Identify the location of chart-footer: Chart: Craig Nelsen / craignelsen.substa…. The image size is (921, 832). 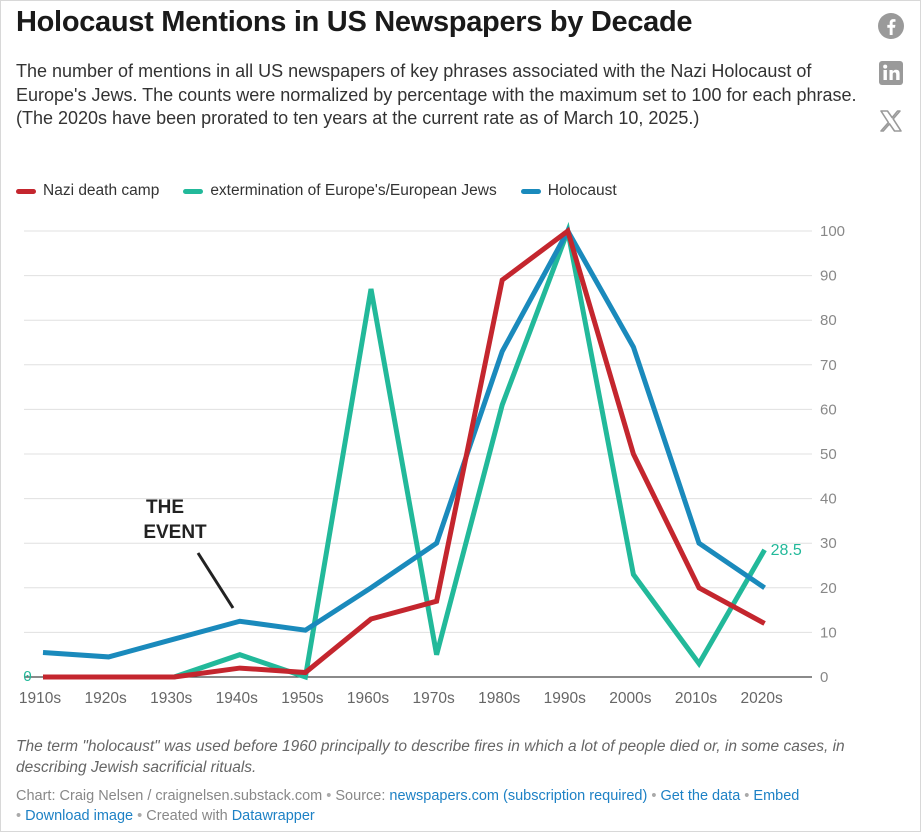
(461, 806).